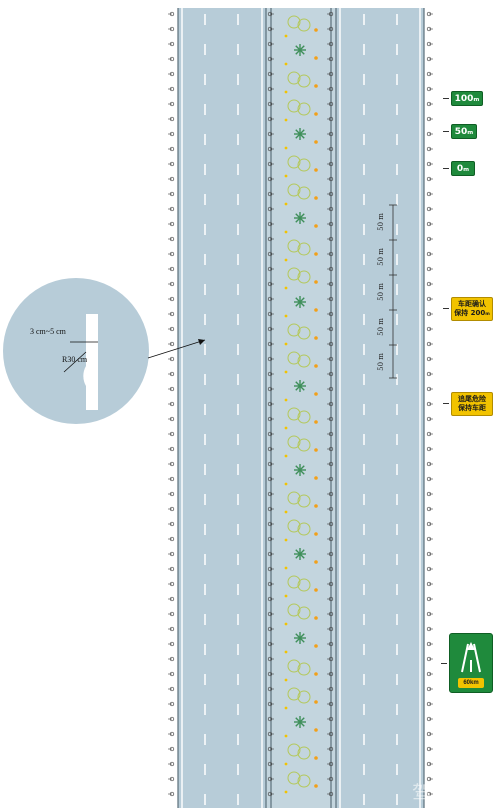 This screenshot has width=502, height=808. What do you see at coordinates (467, 98) in the screenshot?
I see `distance-sign-100: 100ₘ` at bounding box center [467, 98].